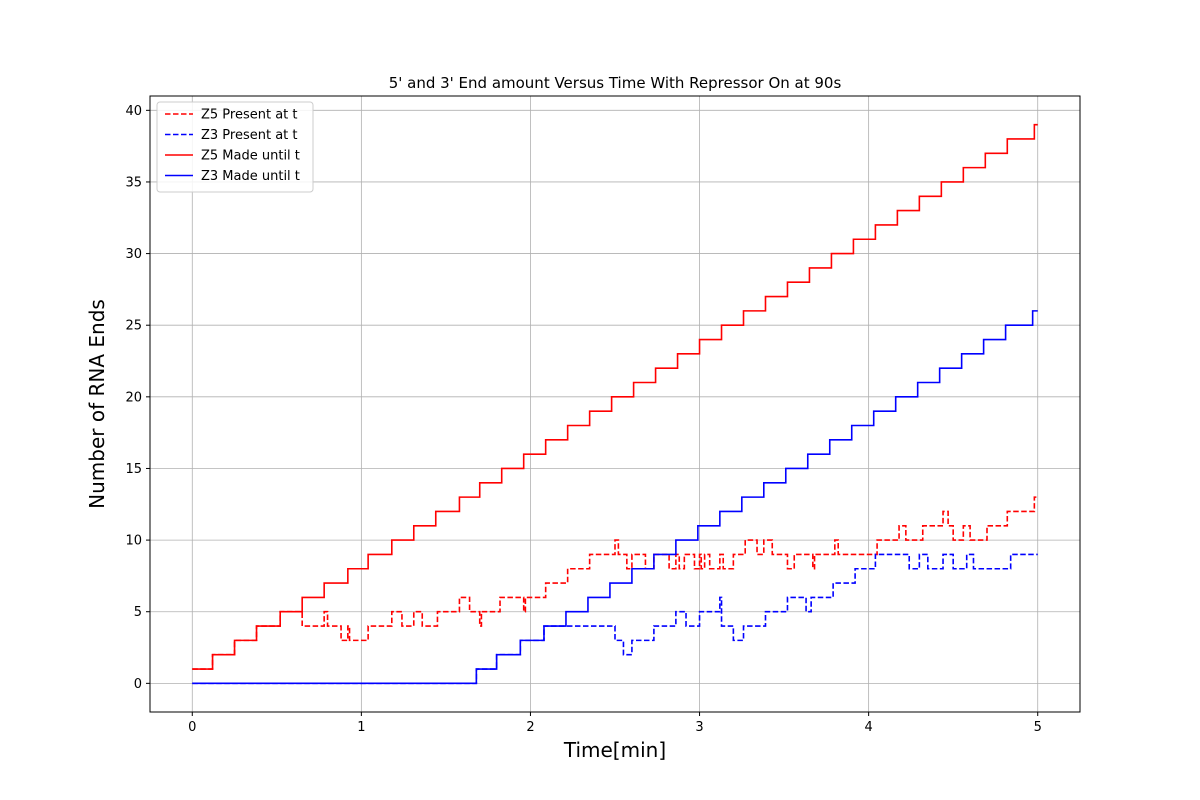  I want to click on x-tick-label: 1, so click(361, 727).